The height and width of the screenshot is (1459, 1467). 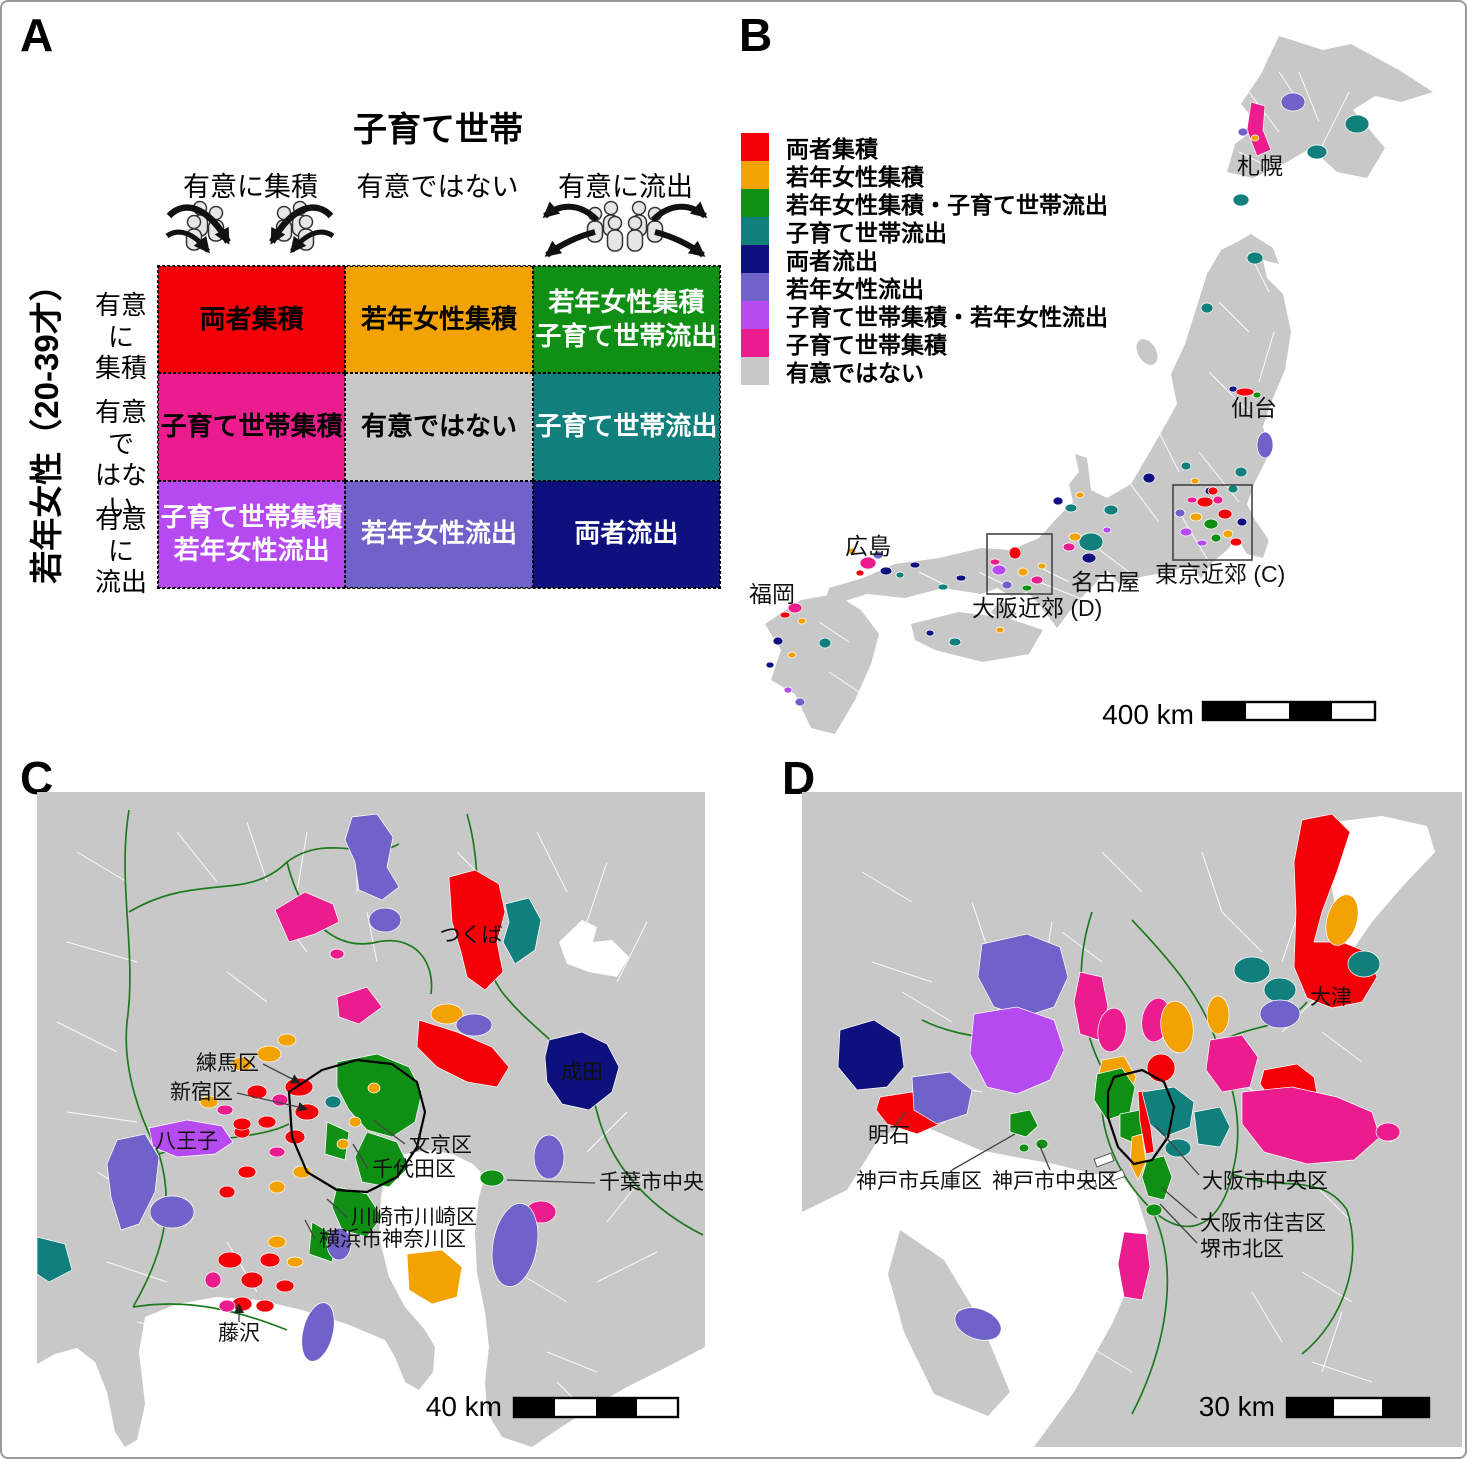 What do you see at coordinates (756, 35) in the screenshot?
I see `panel-b-label: B` at bounding box center [756, 35].